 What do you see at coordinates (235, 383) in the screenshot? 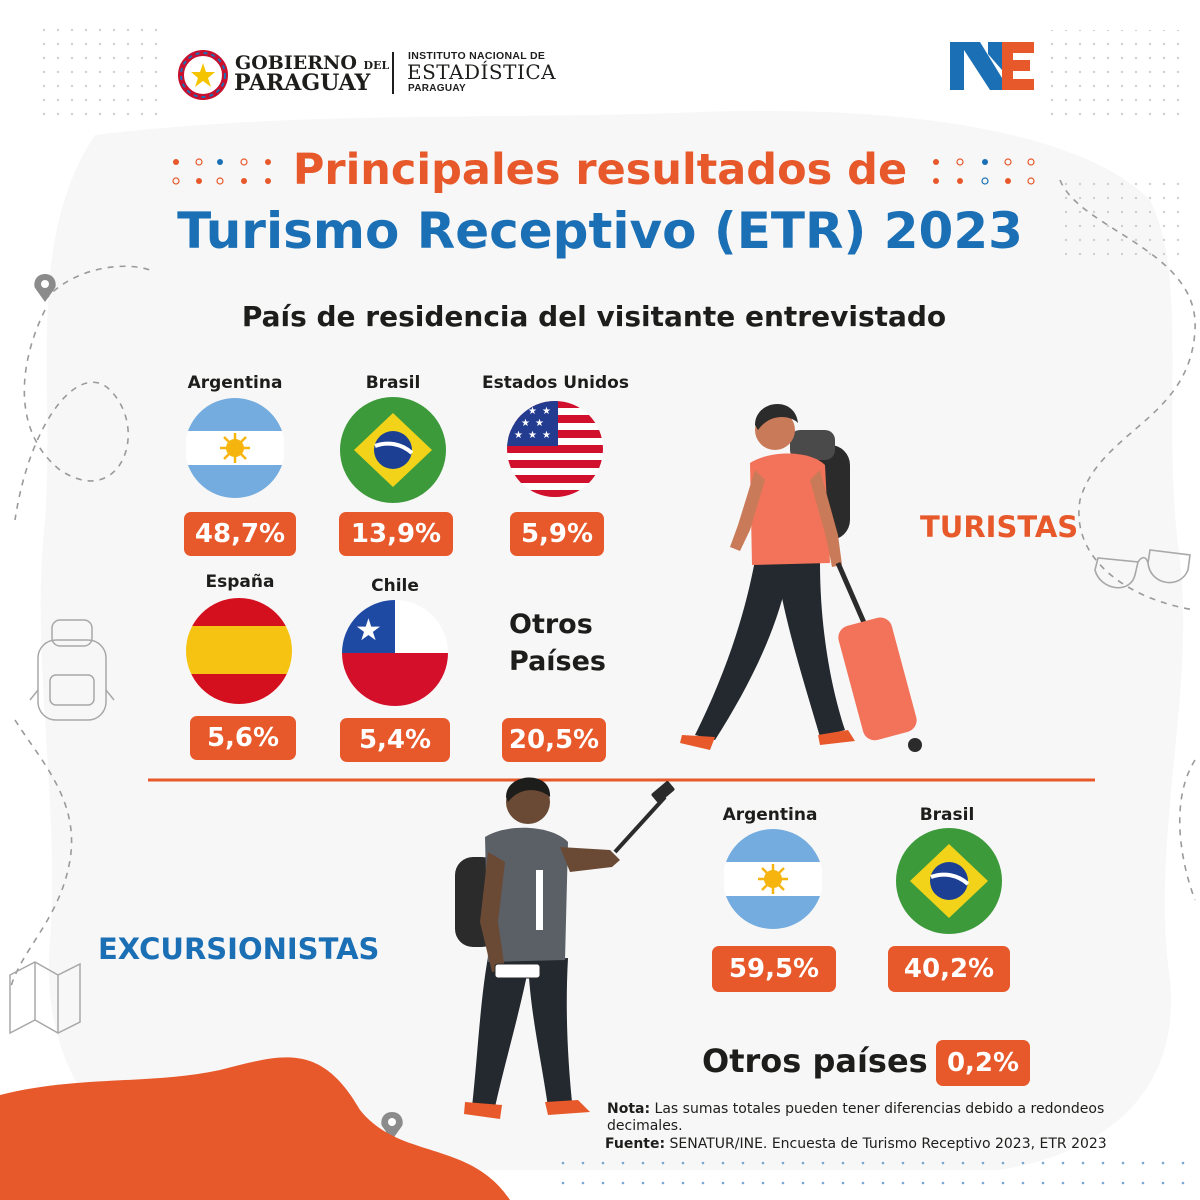
I see `tur-country-argentina: Argentina` at bounding box center [235, 383].